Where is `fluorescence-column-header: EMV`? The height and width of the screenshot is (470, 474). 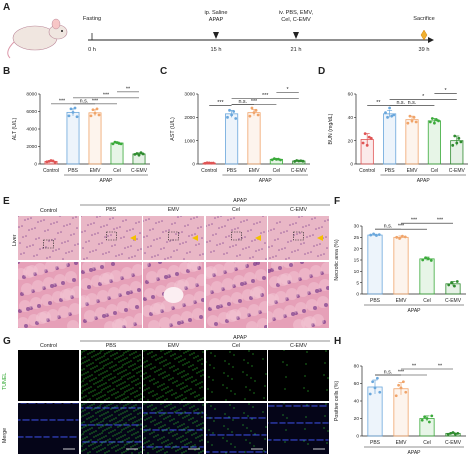 fluorescence-column-header: EMV is located at coordinates (173, 346).